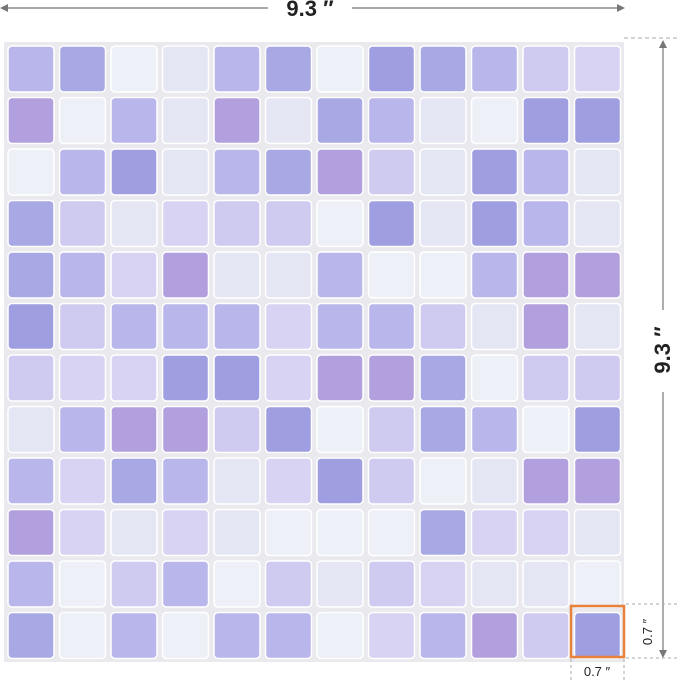 The width and height of the screenshot is (679, 680). I want to click on tile-width-label: 0.7 ″, so click(597, 671).